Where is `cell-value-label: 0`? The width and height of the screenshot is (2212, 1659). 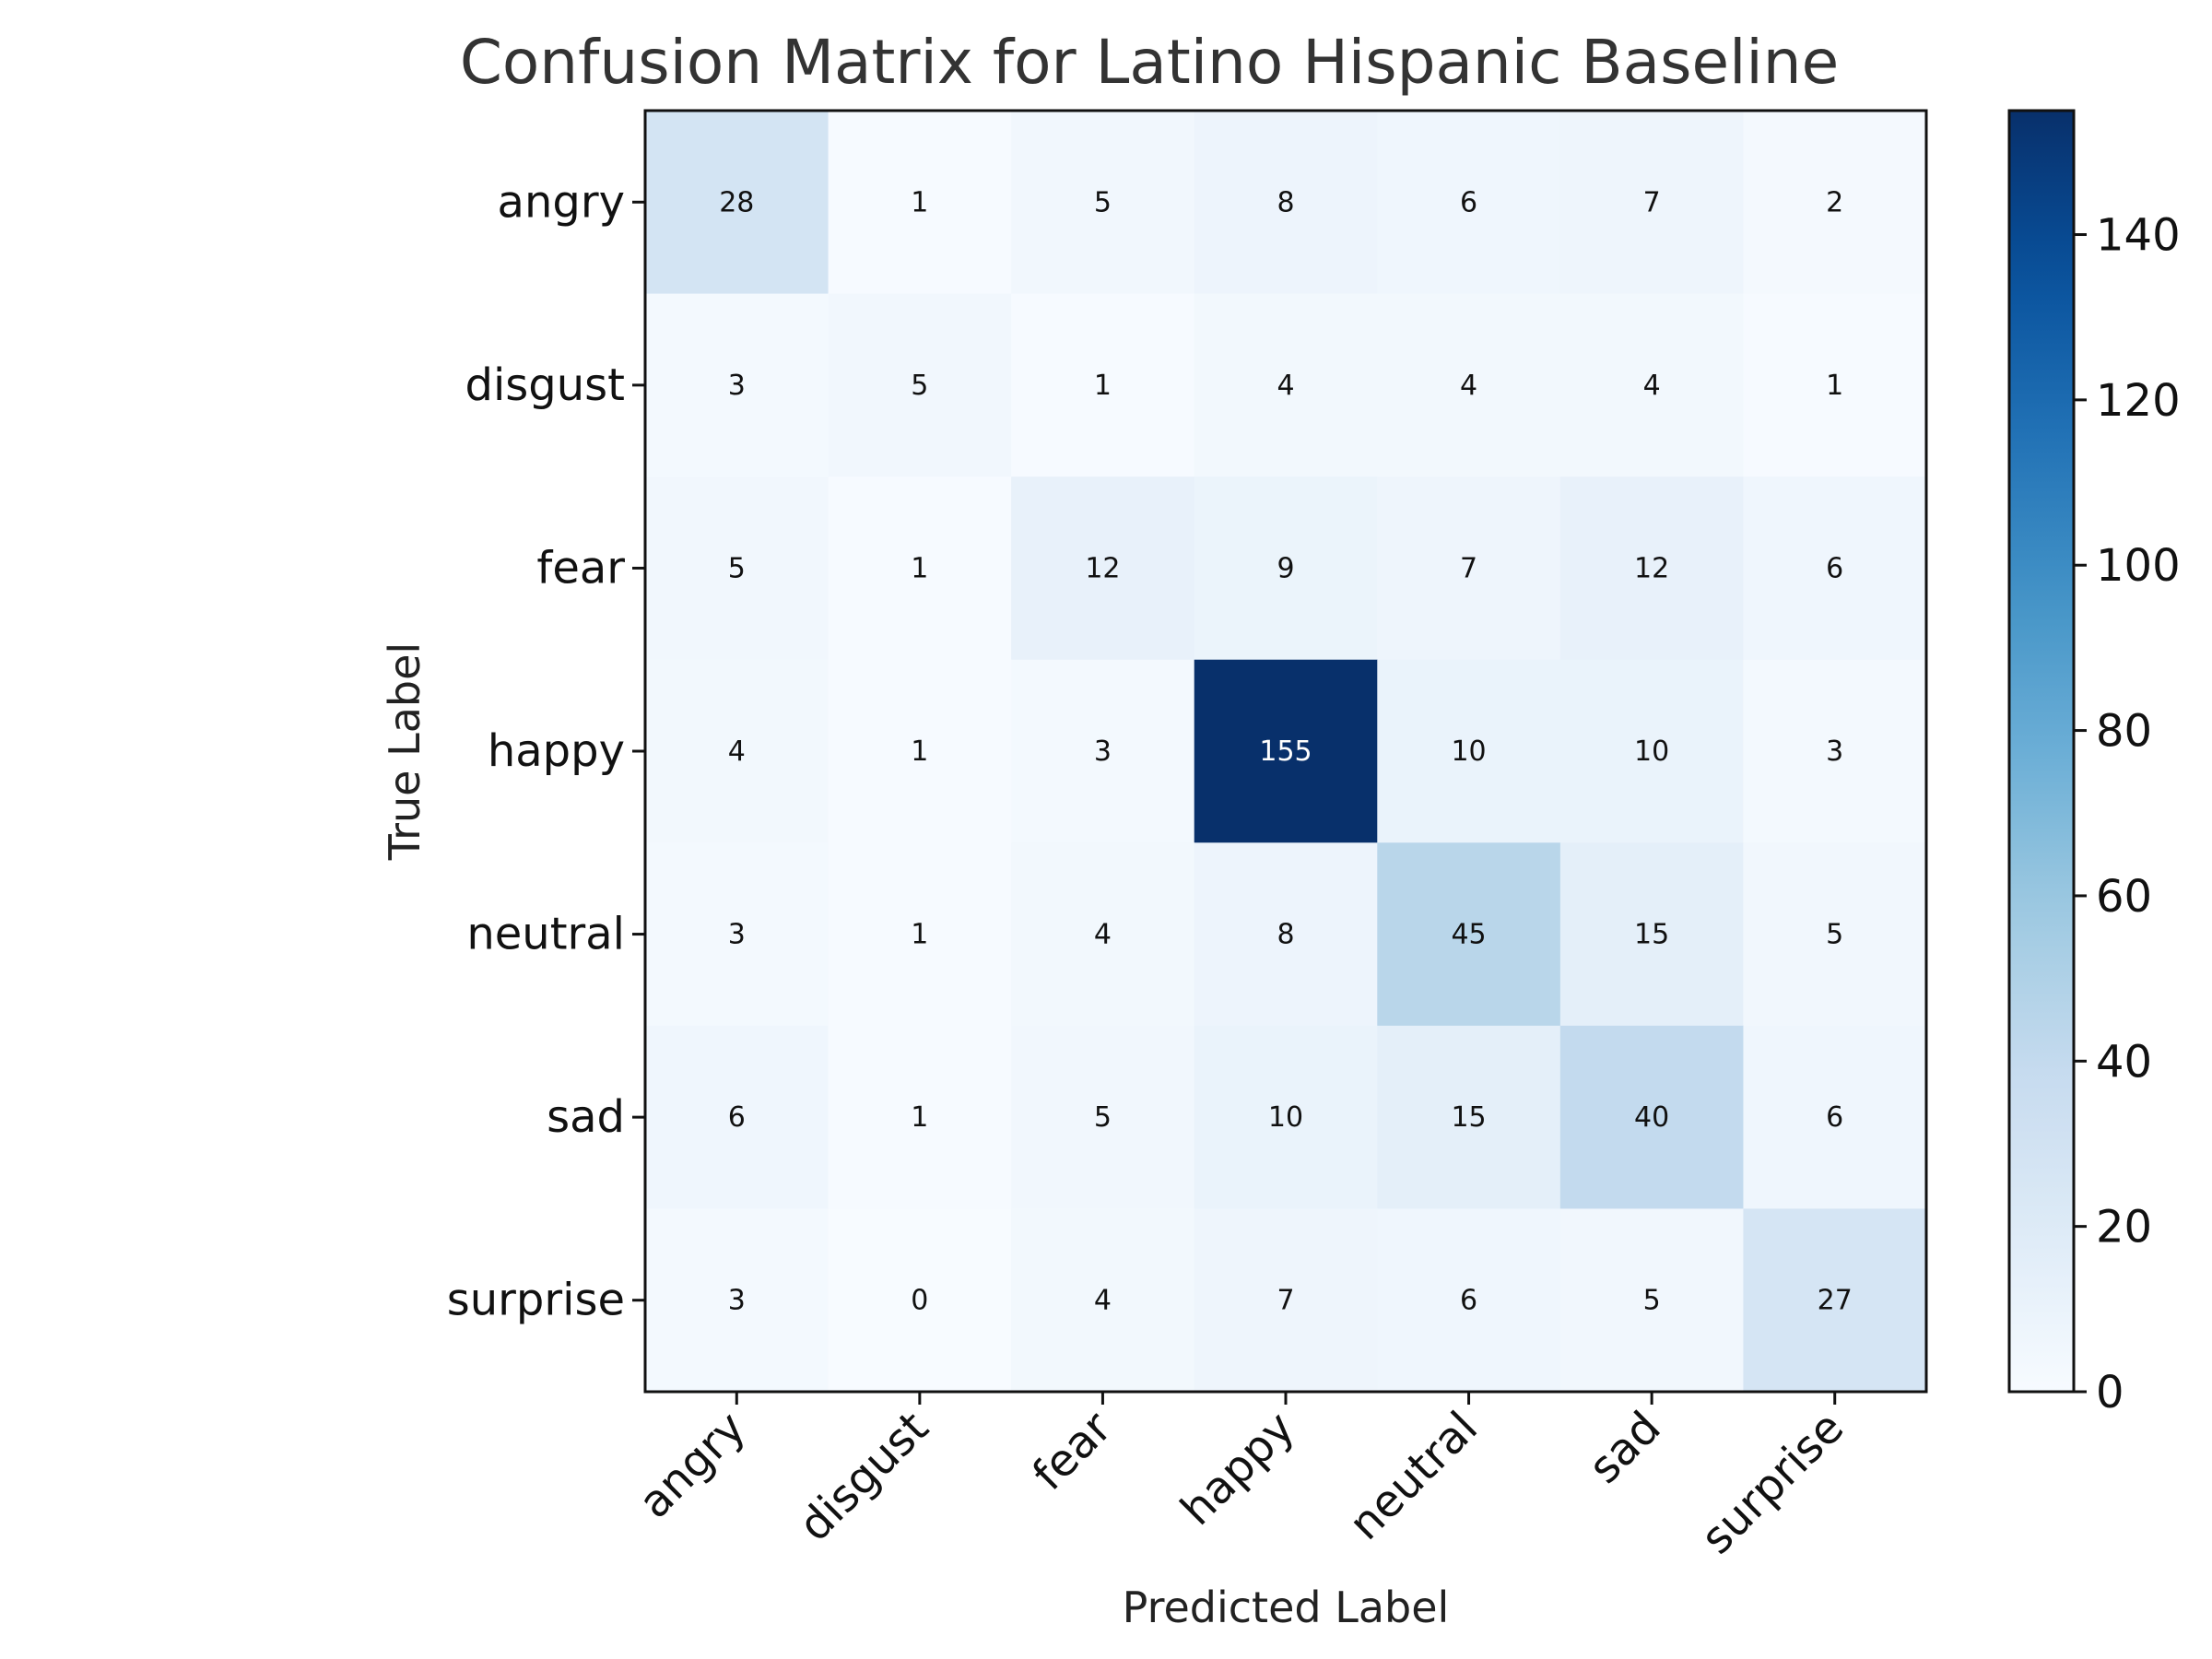 cell-value-label: 0 is located at coordinates (919, 1301).